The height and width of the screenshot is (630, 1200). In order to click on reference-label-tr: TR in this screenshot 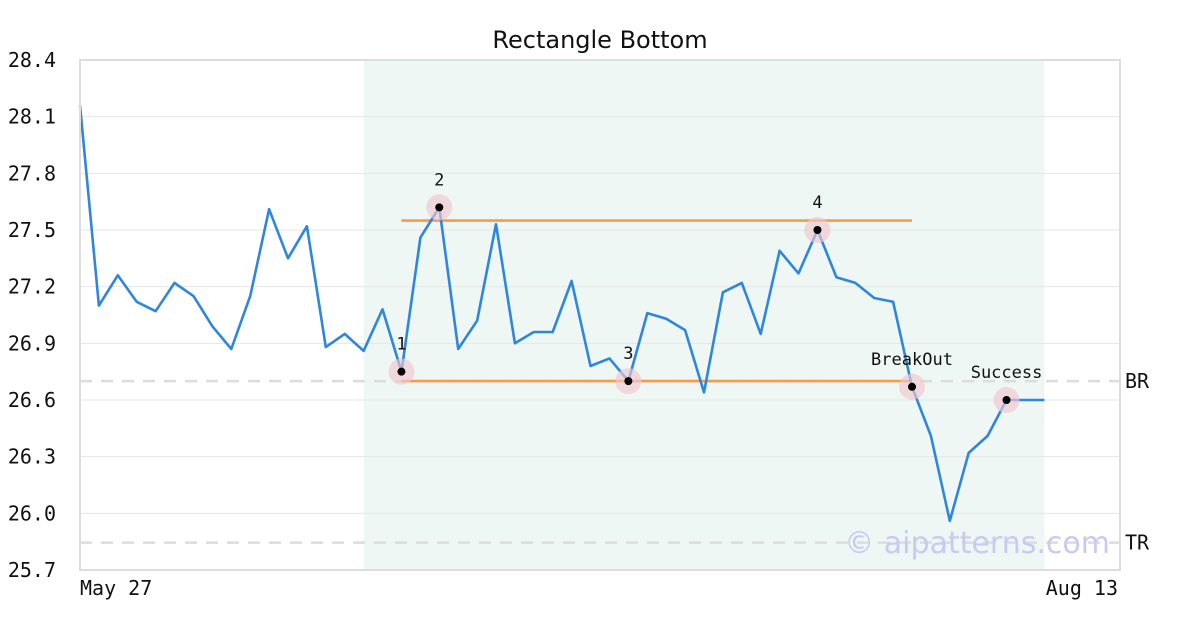, I will do `click(1137, 543)`.